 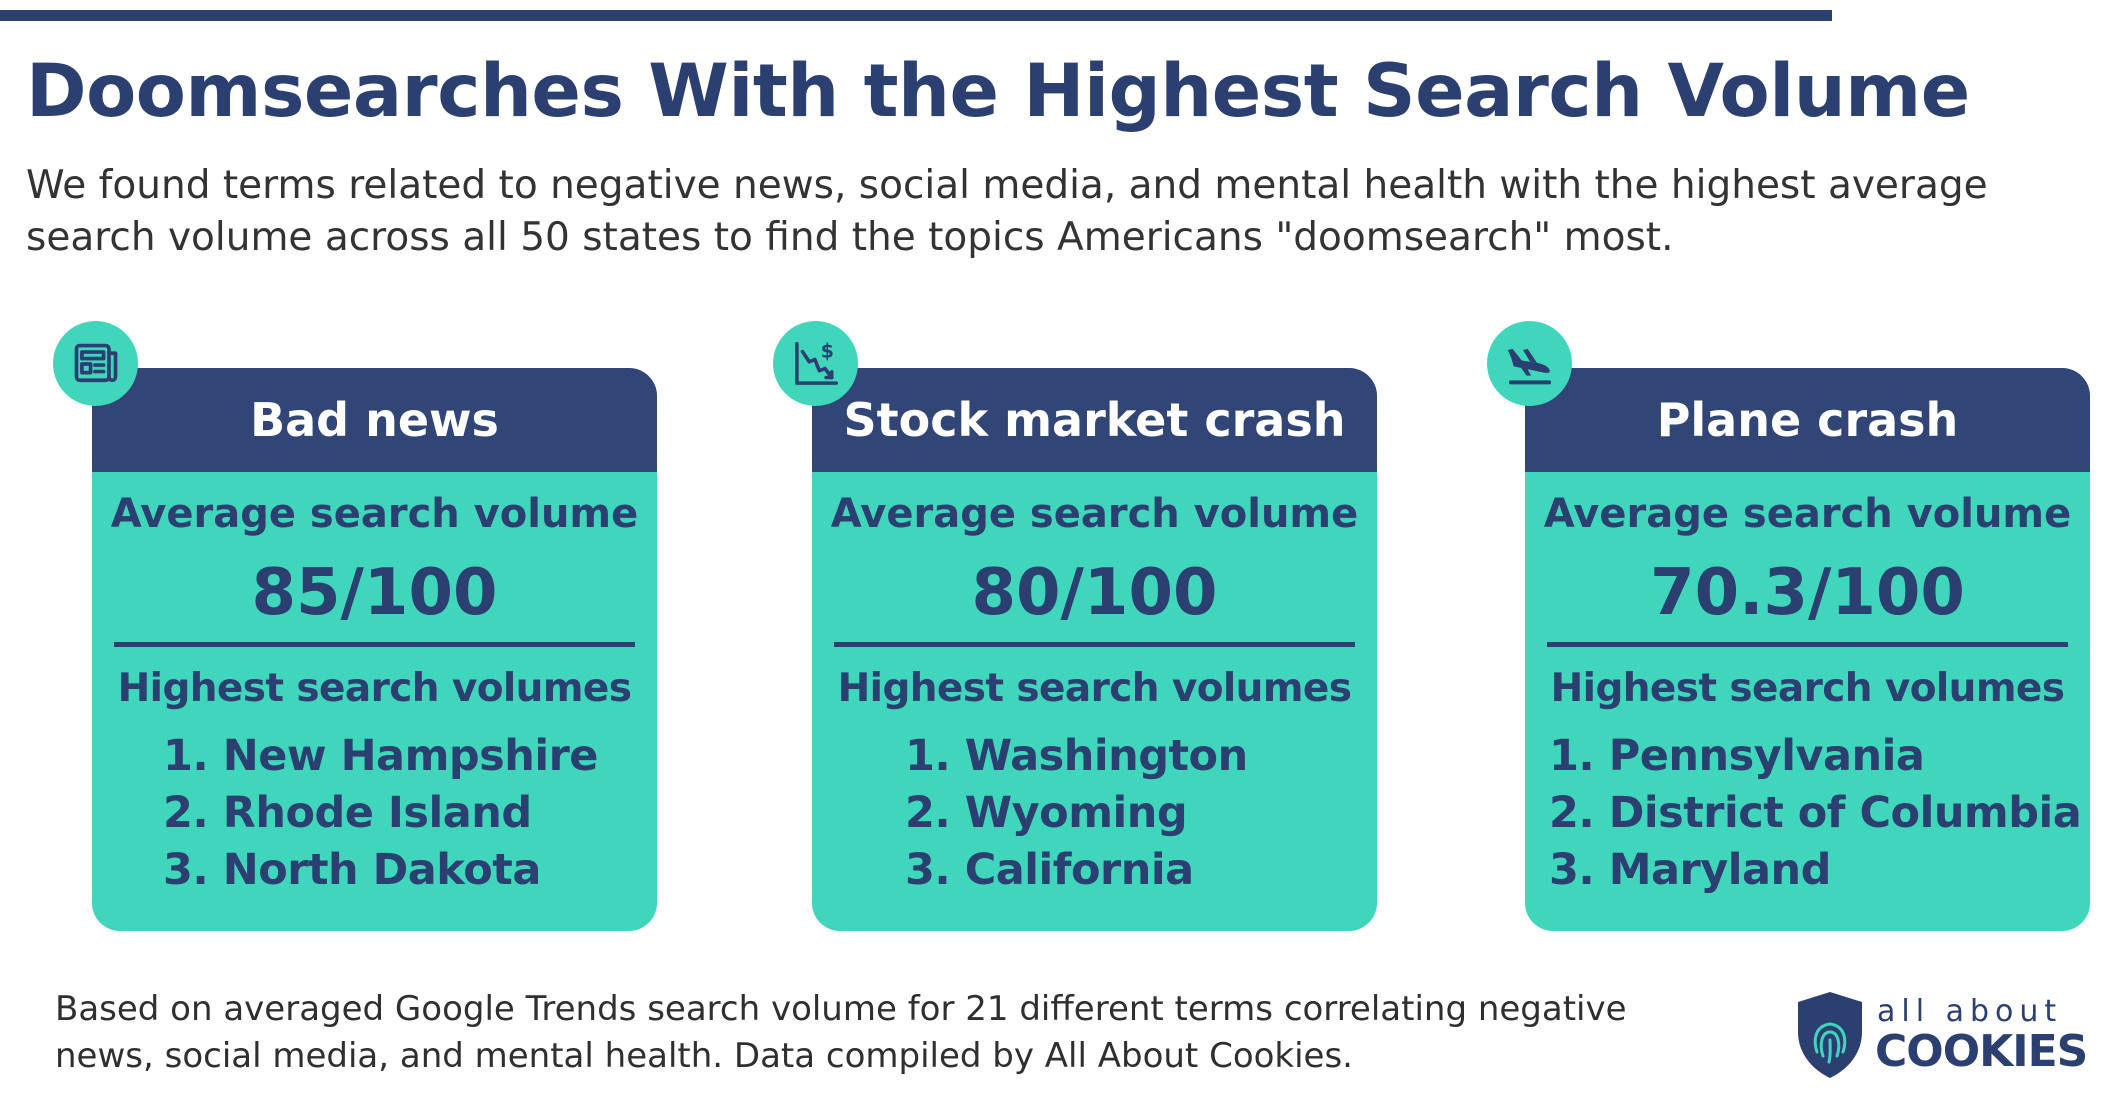 What do you see at coordinates (1690, 870) in the screenshot?
I see `list-item: 3. Maryland` at bounding box center [1690, 870].